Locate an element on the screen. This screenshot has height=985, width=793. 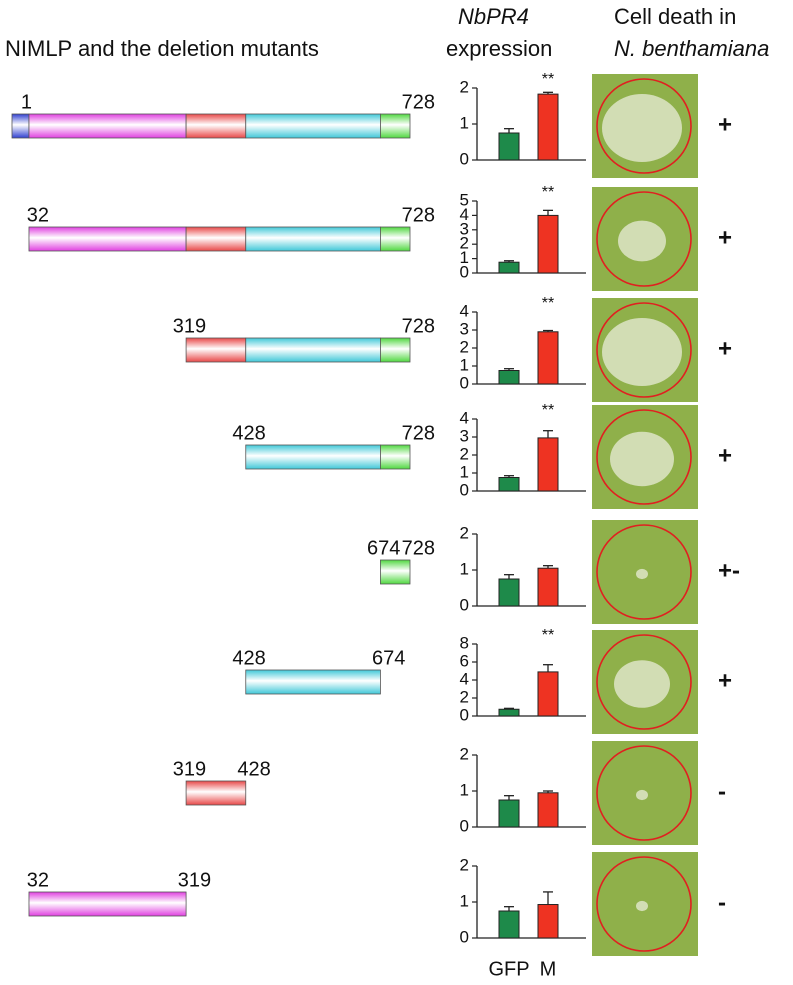
end-label: 319 is located at coordinates (194, 880).